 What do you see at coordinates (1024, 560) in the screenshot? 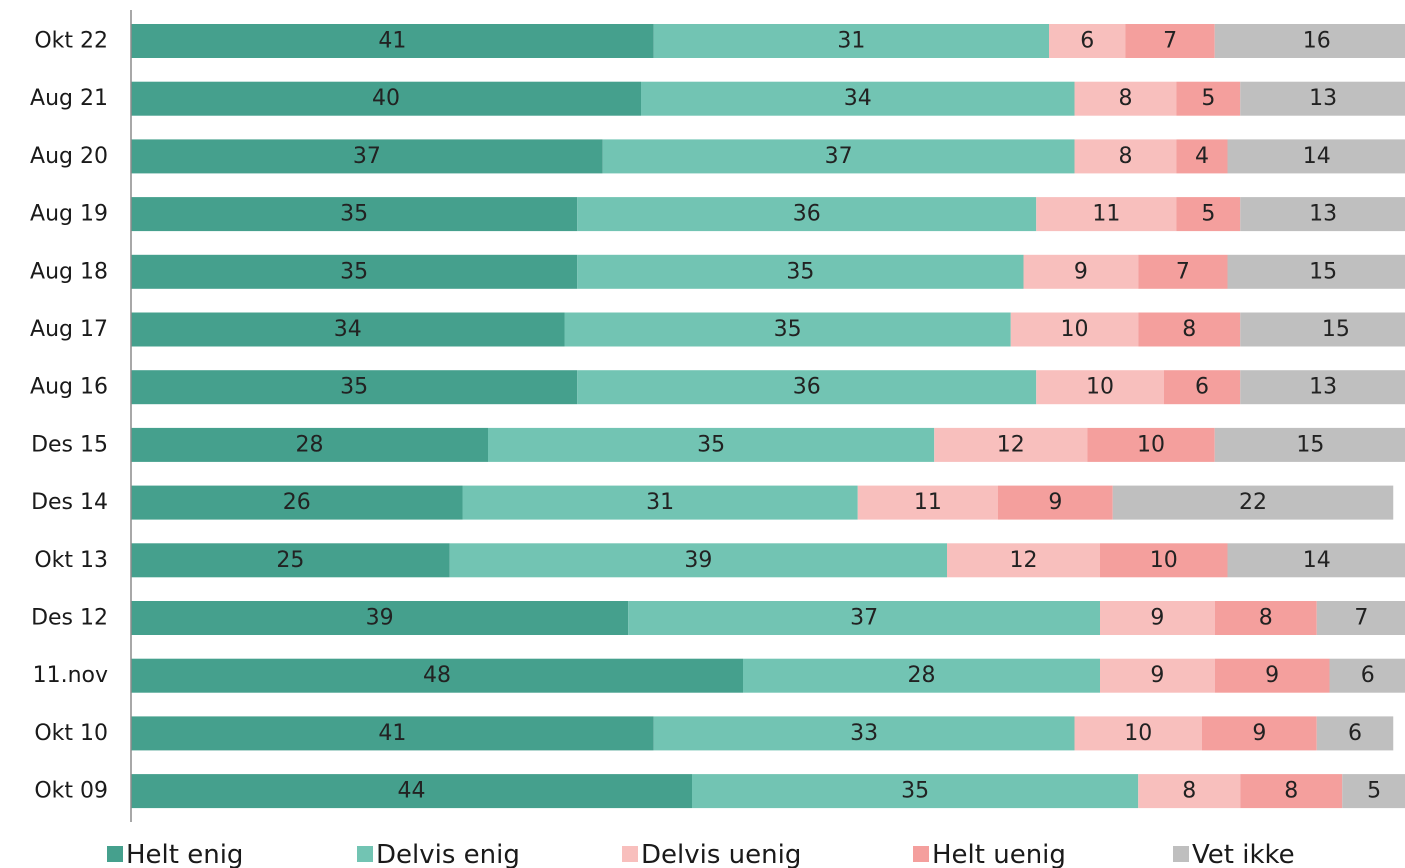
I see `data-label: 12` at bounding box center [1024, 560].